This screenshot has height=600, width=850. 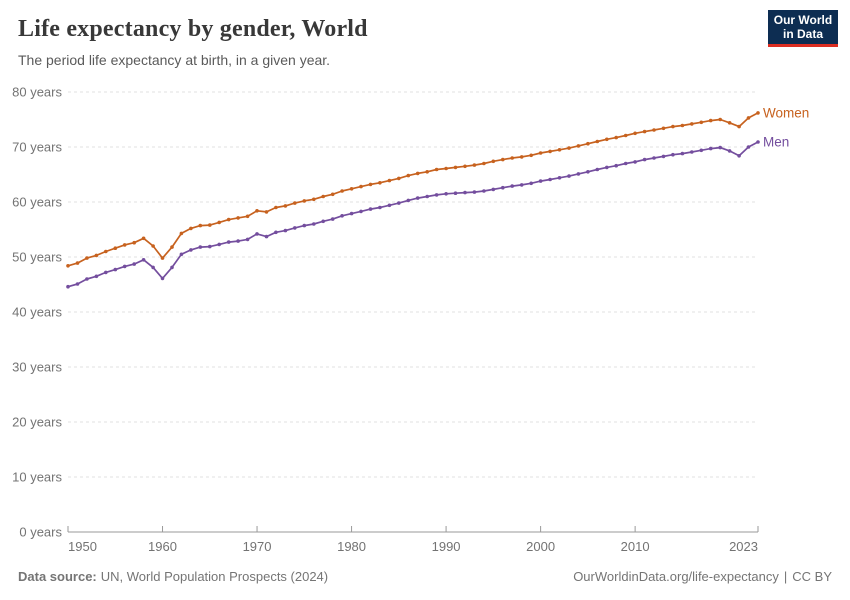 I want to click on owid-logo-line1: Our World, so click(x=803, y=20).